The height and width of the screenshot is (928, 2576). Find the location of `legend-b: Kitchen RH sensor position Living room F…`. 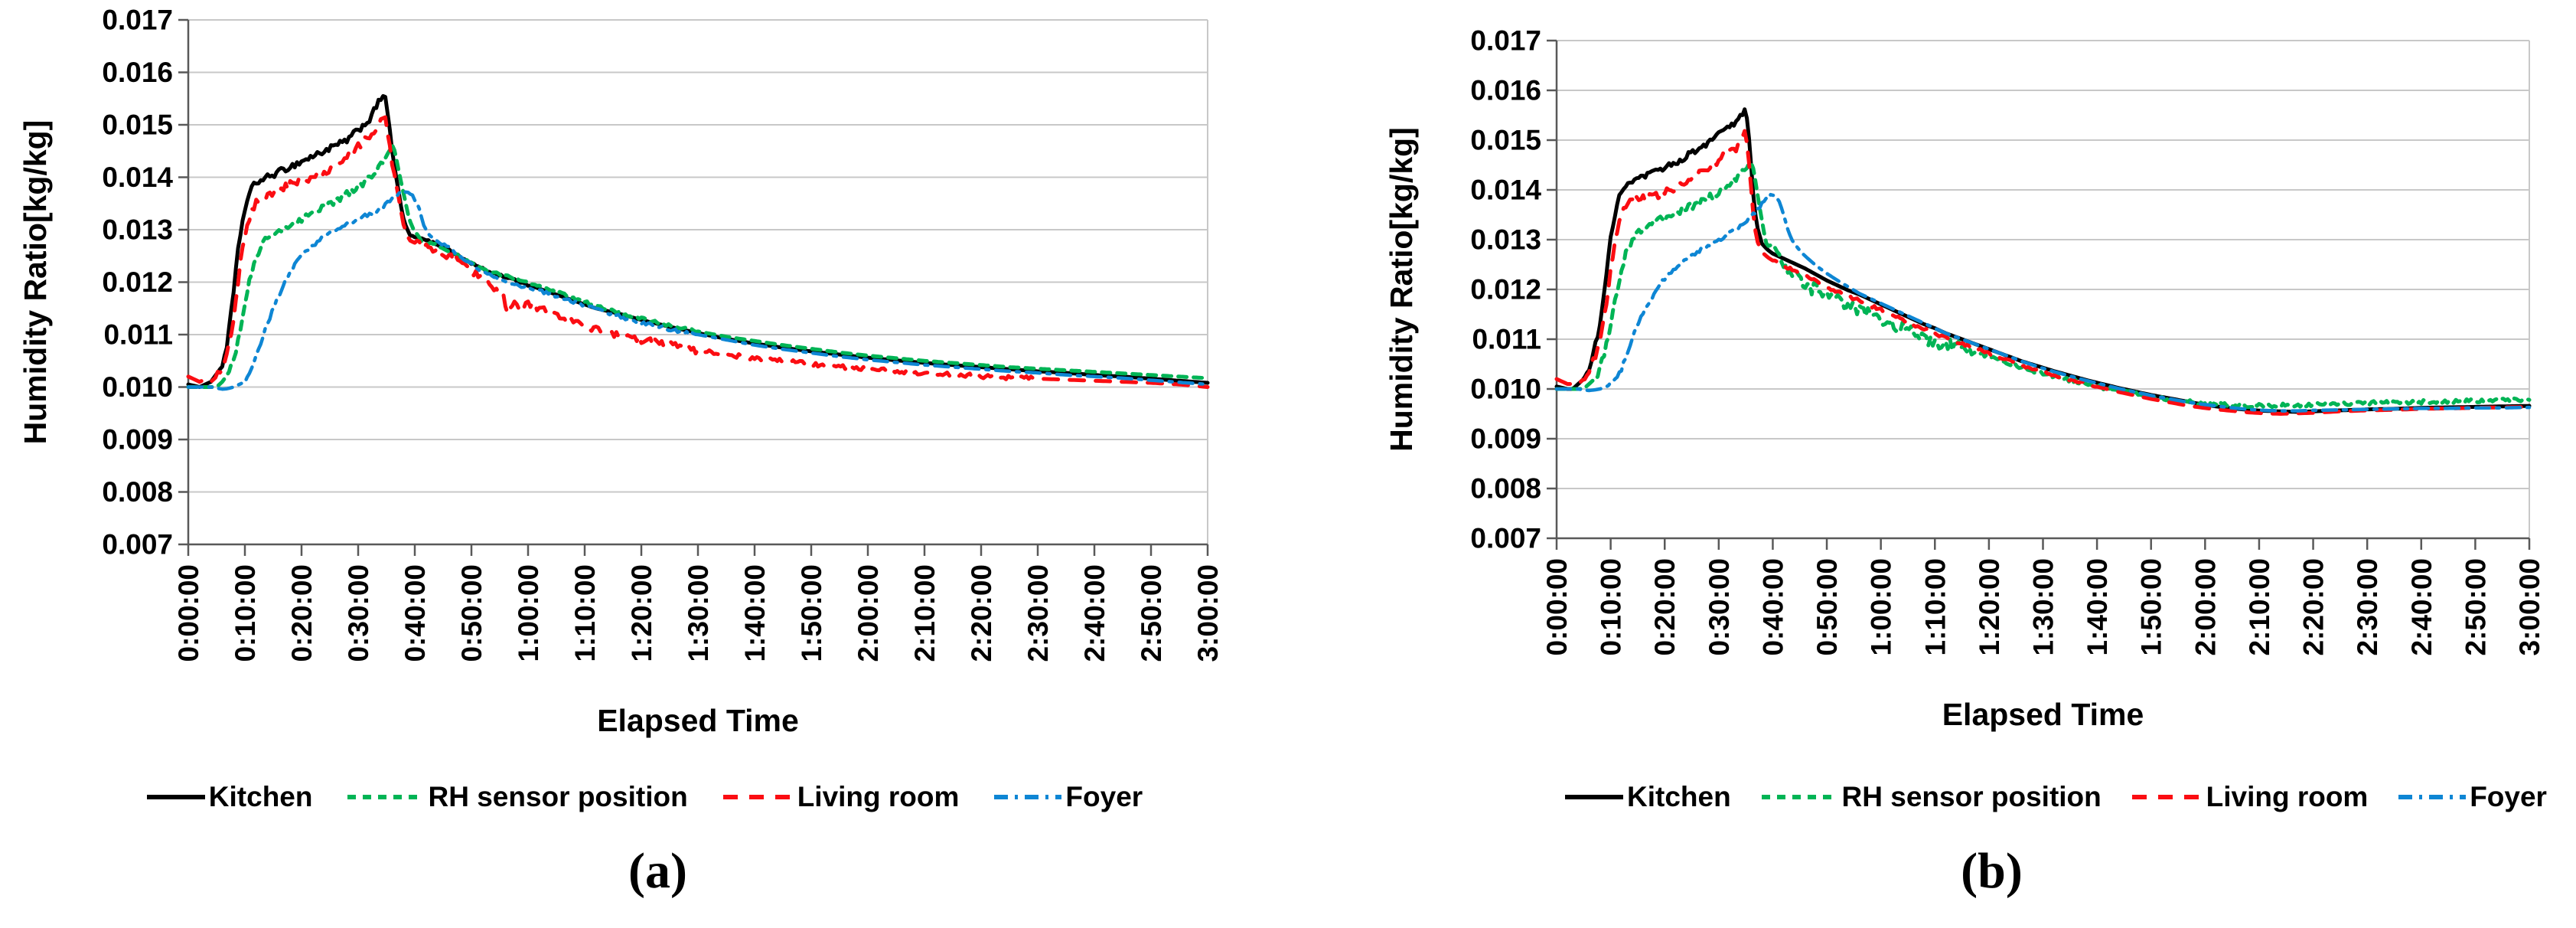

legend-b: Kitchen RH sensor position Living room F… is located at coordinates (2055, 797).